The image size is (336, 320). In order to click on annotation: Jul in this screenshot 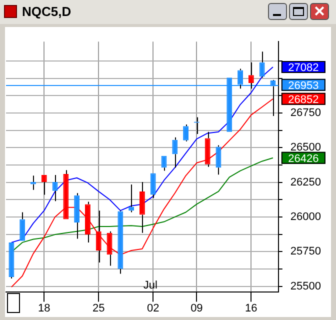, I will do `click(150, 285)`.